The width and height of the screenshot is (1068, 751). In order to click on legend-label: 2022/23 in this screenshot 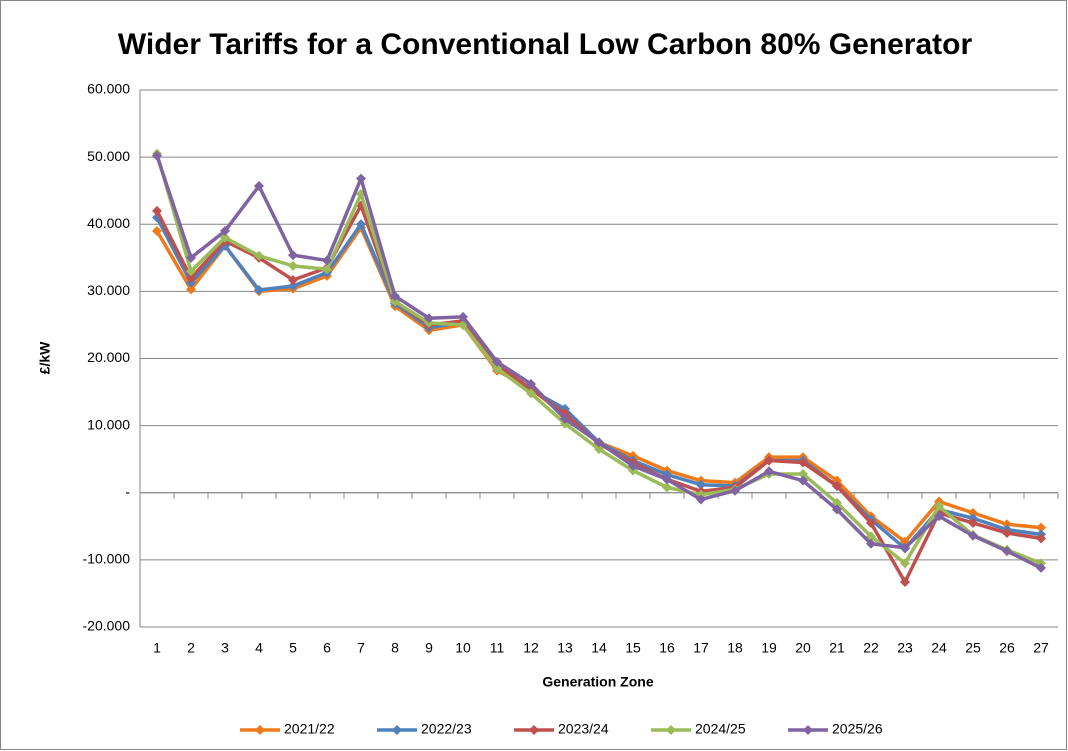, I will do `click(446, 729)`.